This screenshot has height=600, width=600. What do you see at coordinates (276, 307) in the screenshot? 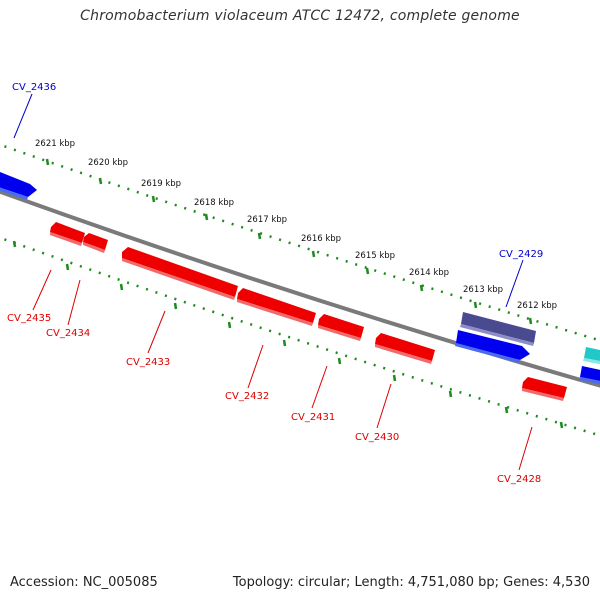
I see `gene-cv2432-arrow` at bounding box center [276, 307].